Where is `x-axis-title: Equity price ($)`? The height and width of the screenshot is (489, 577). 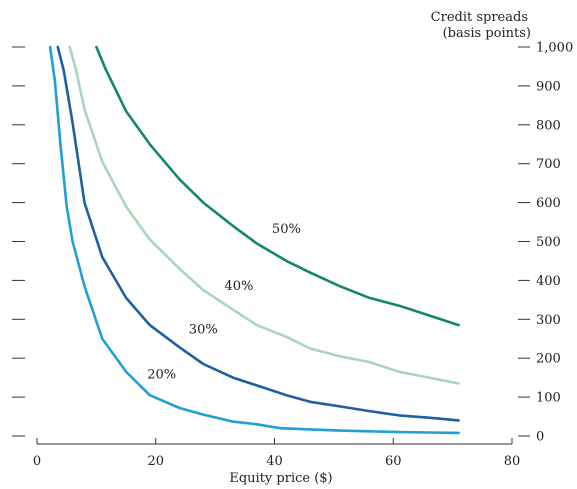 x-axis-title: Equity price ($) is located at coordinates (280, 478).